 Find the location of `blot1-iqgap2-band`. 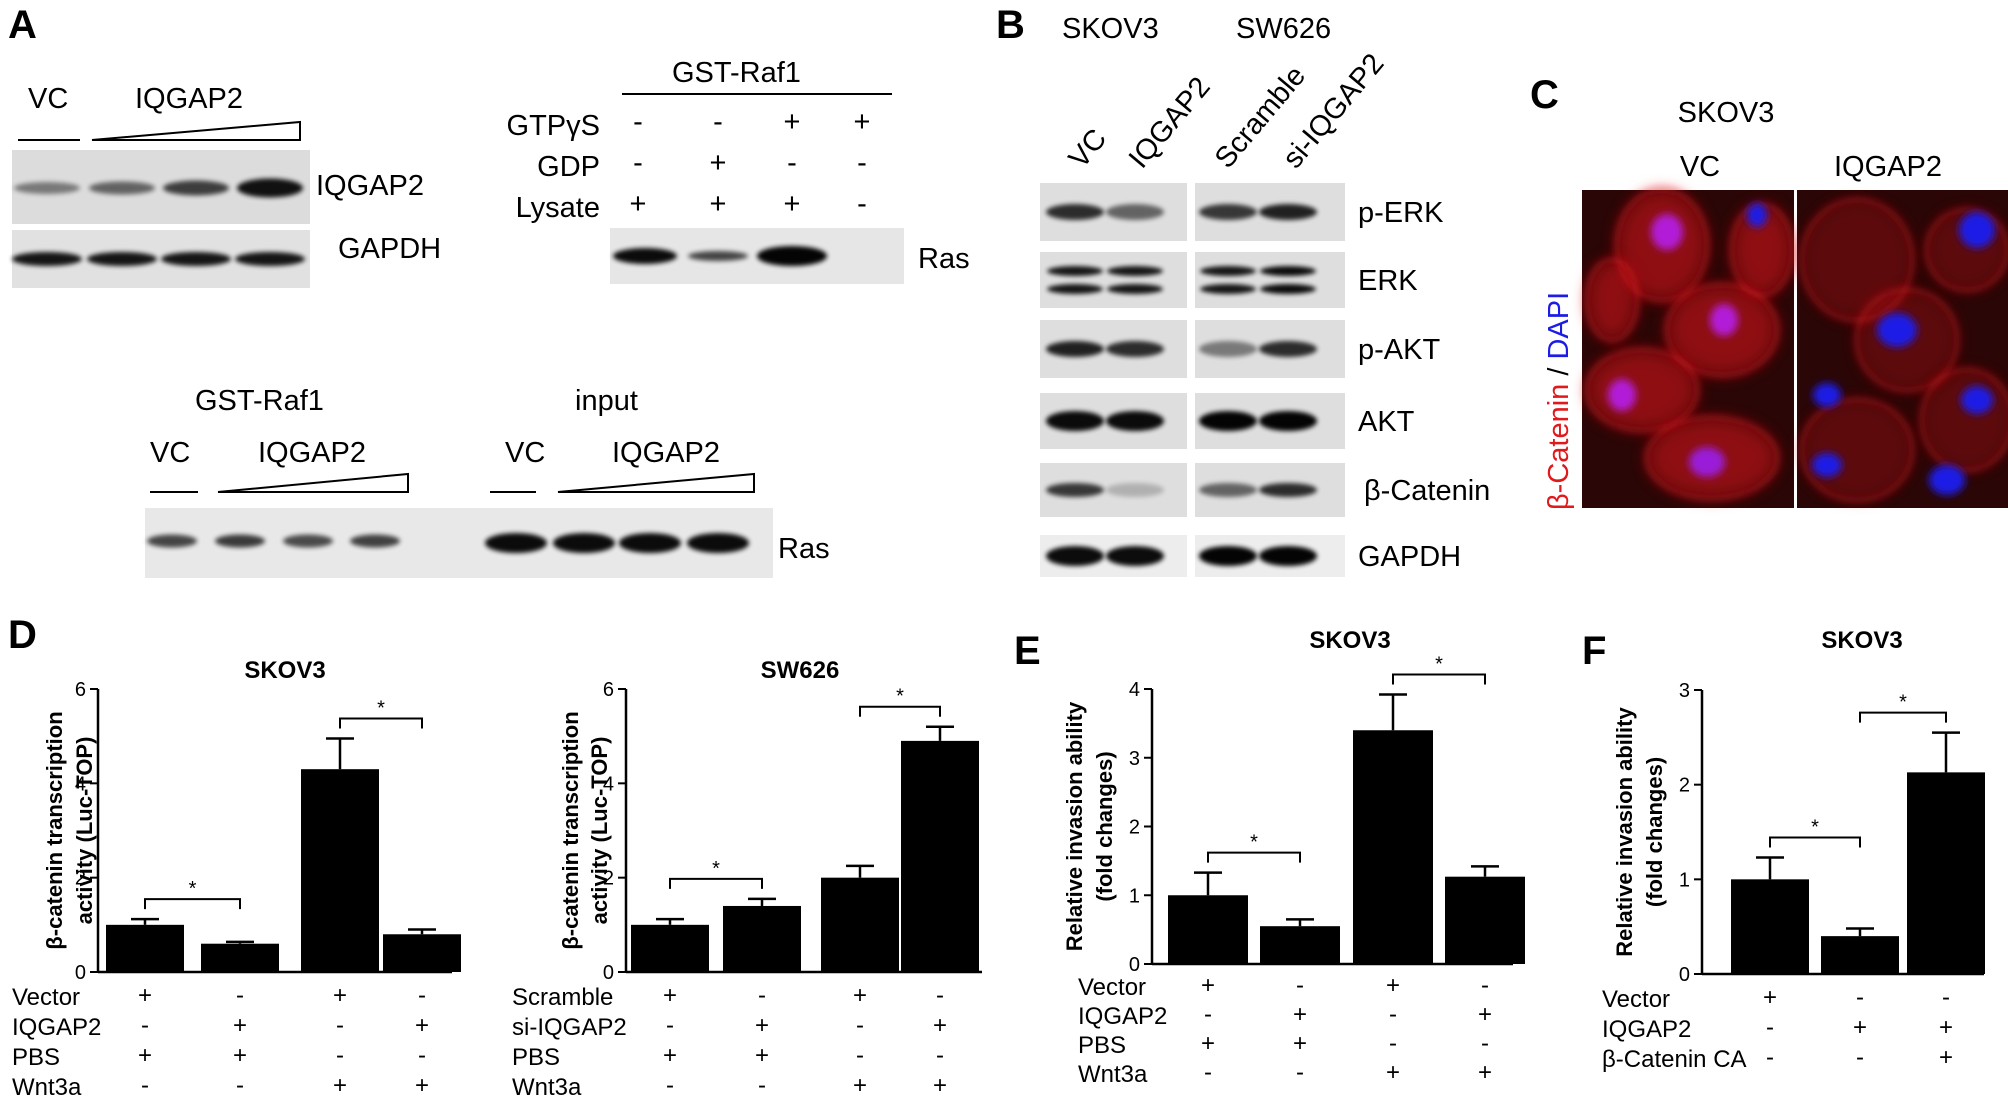

blot1-iqgap2-band is located at coordinates (122, 188).